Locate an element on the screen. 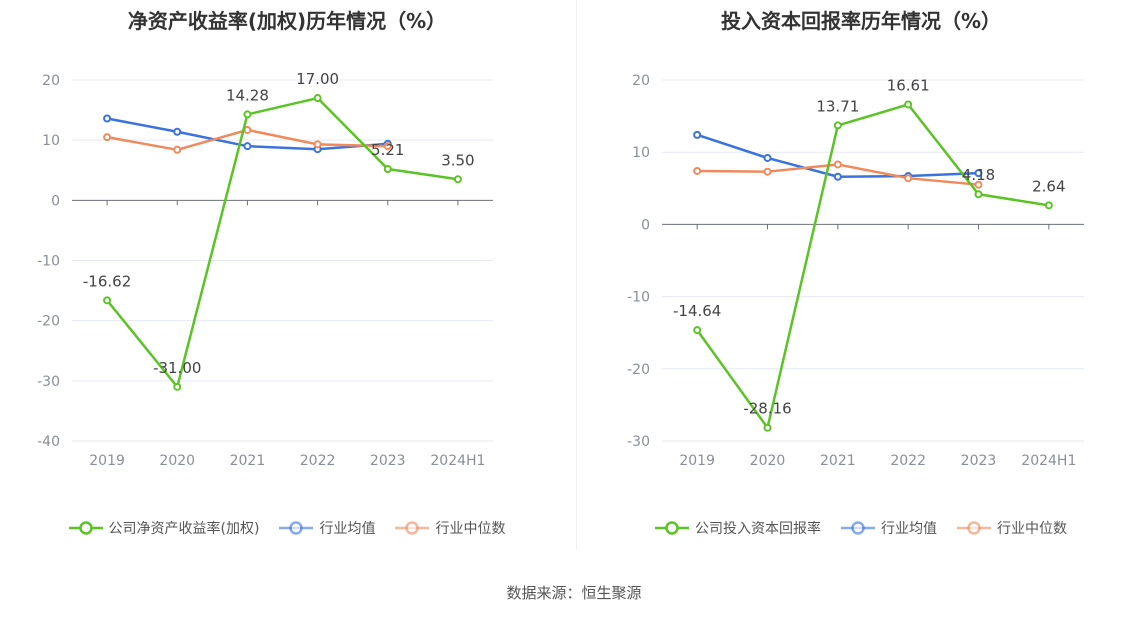 The image size is (1148, 619). legend-label: 公司投入资本回报率 is located at coordinates (758, 529).